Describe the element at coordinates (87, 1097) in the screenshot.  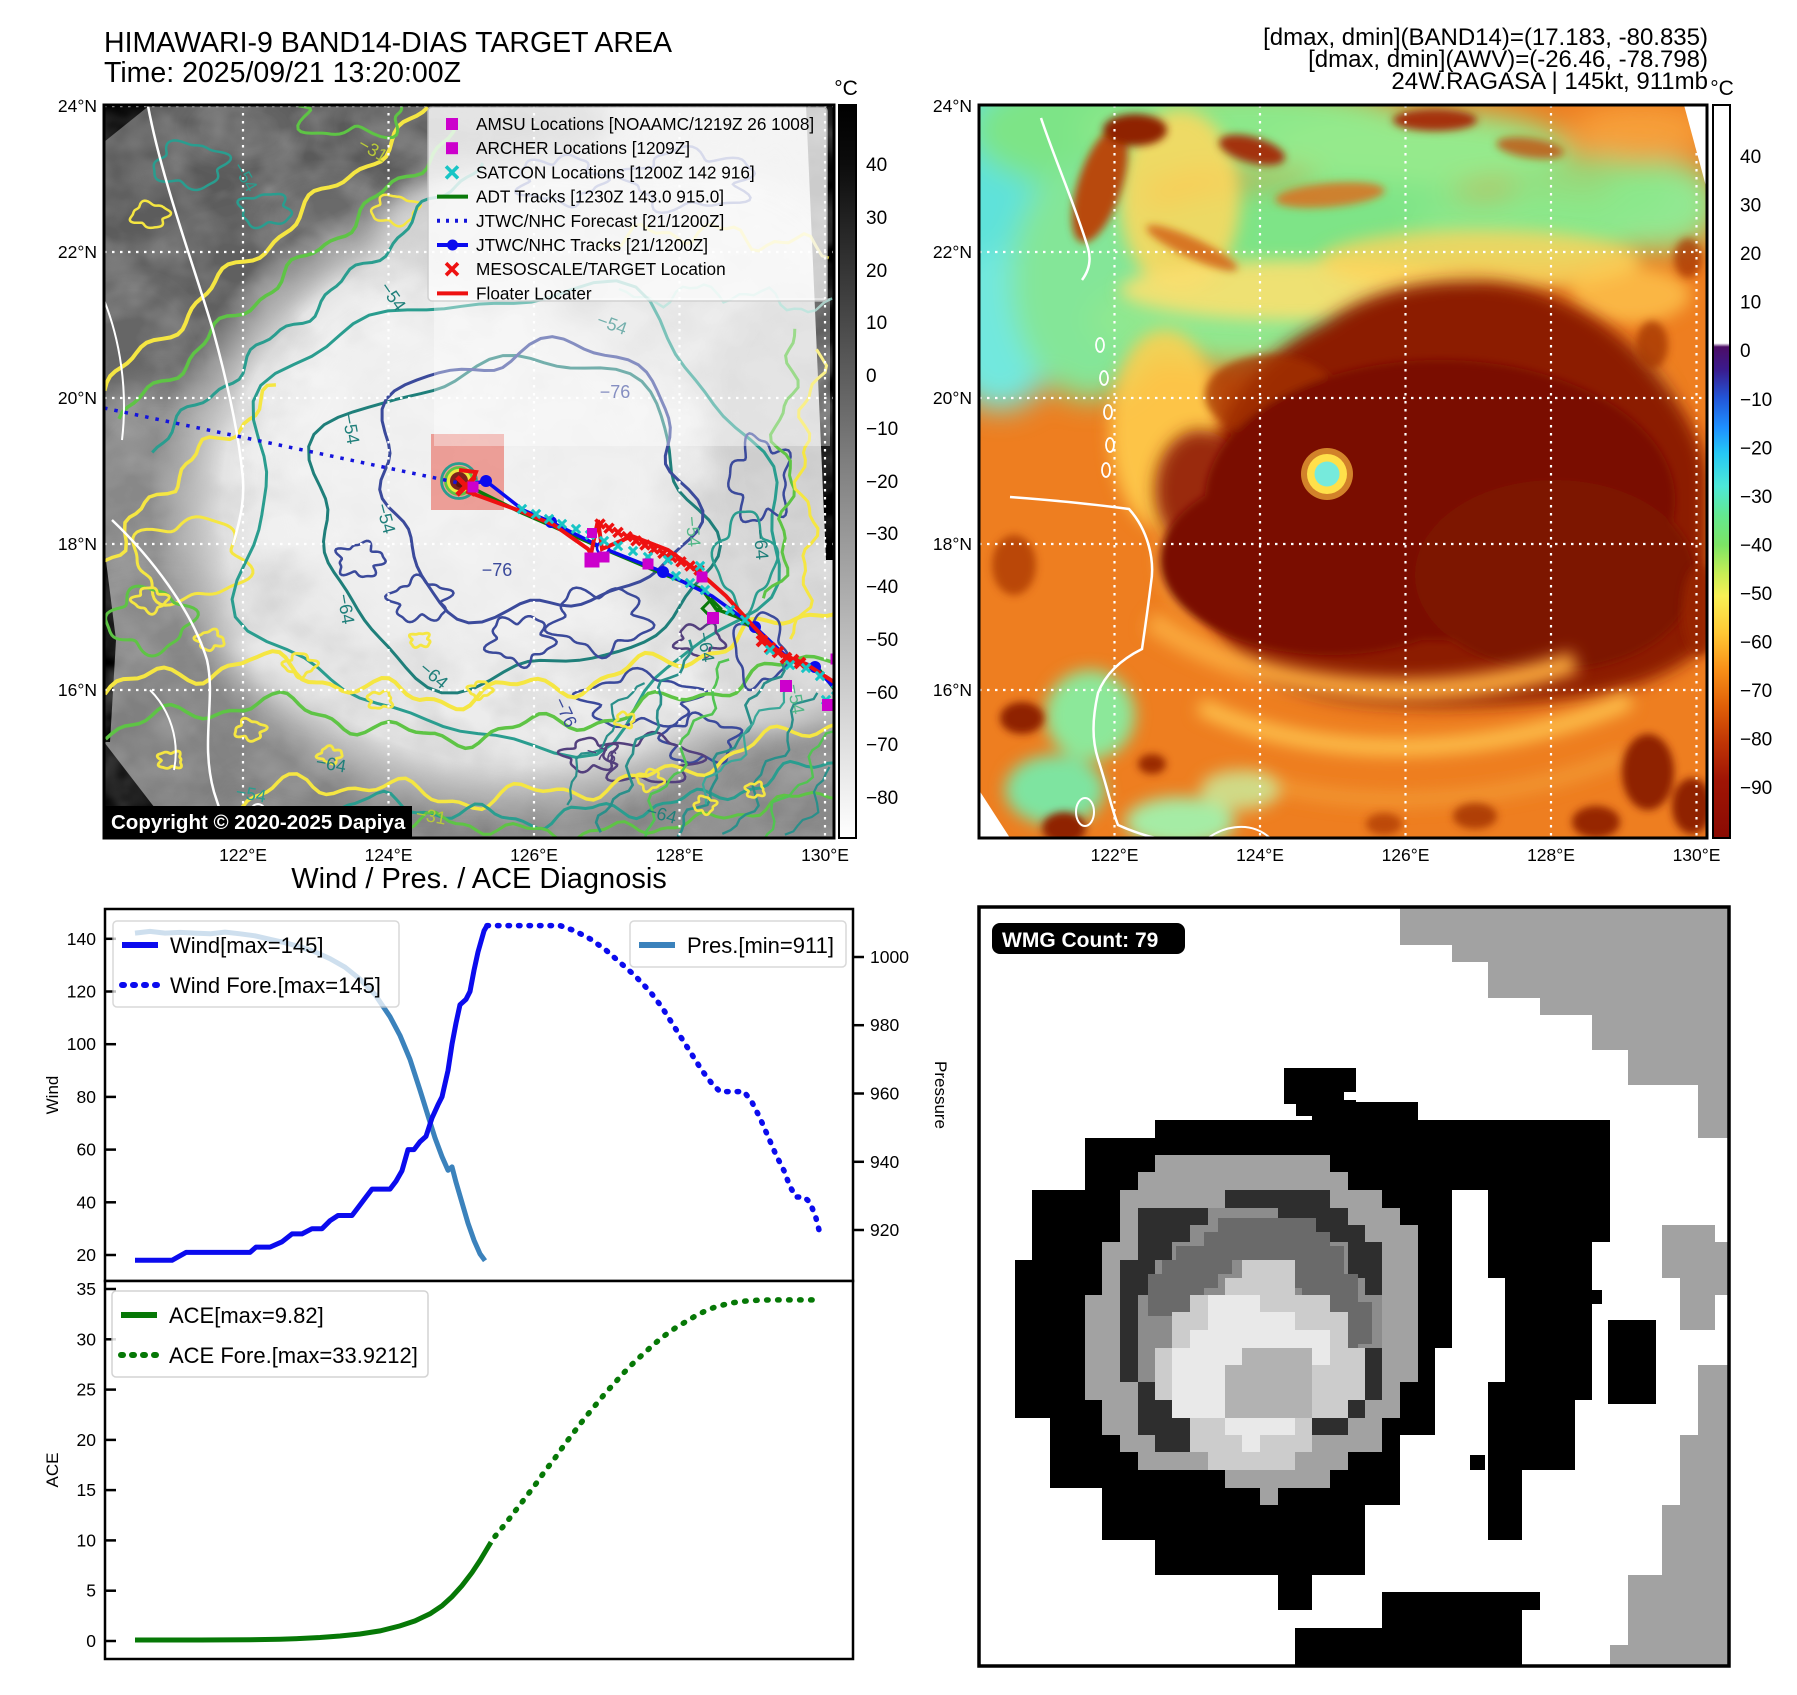
I see `svg-text: 80` at that location.